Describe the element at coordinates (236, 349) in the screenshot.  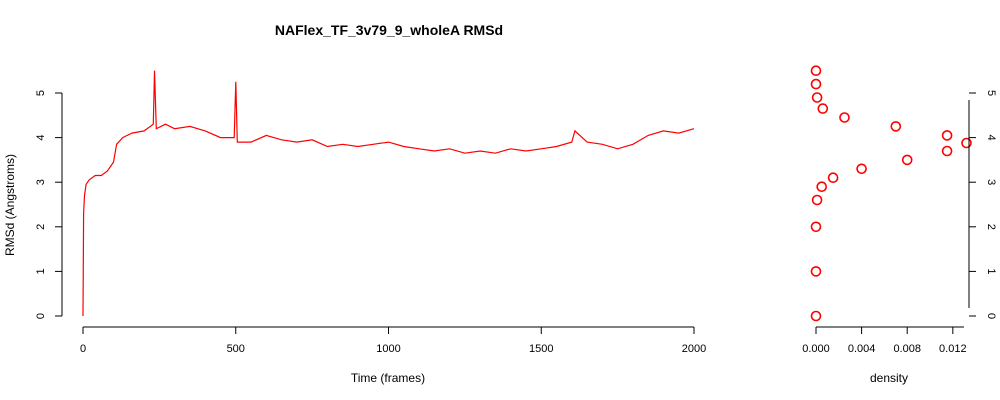
I see `x-tick-label: 500` at that location.